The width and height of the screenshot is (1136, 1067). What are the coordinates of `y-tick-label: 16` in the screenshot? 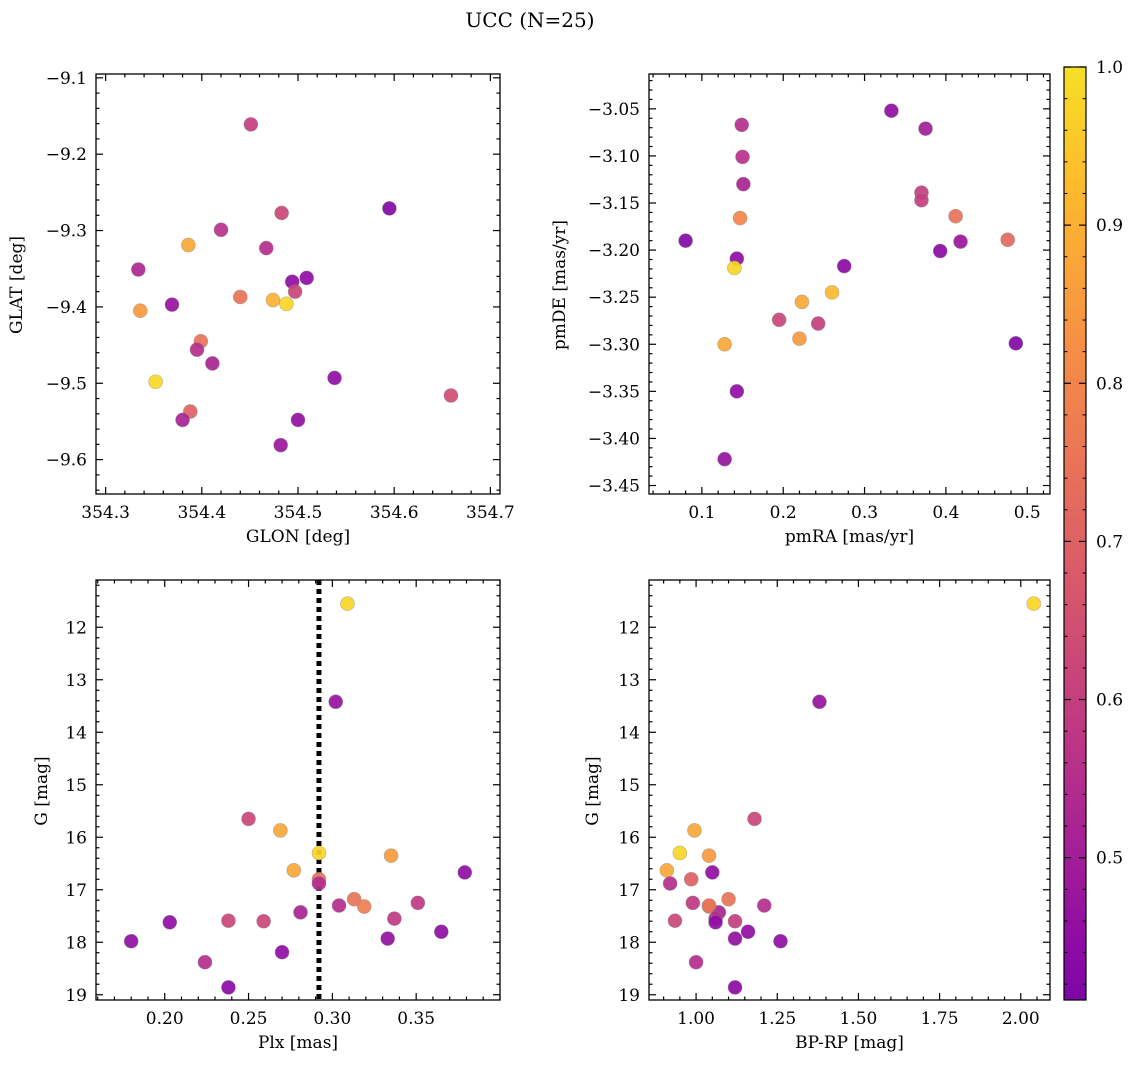 It's located at (629, 838).